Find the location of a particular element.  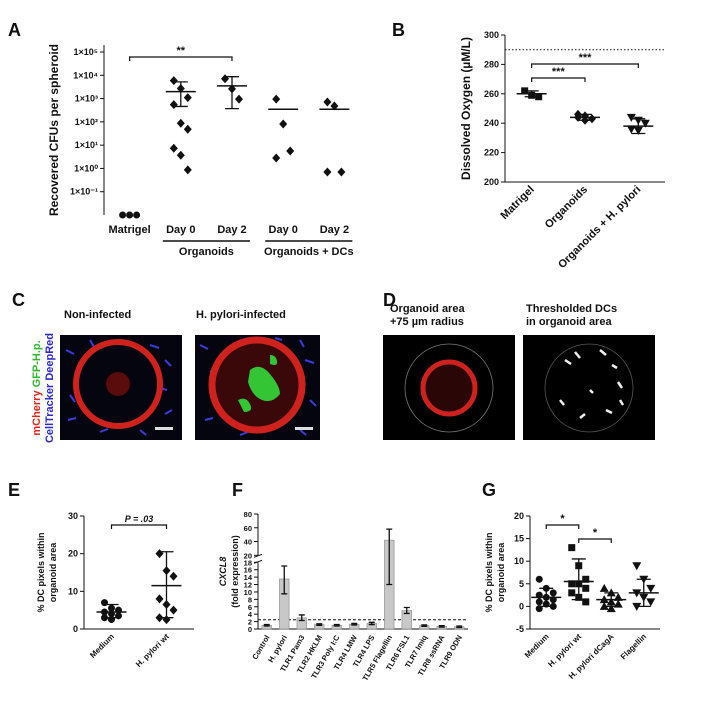

y-tick-label: 60 is located at coordinates (248, 528).